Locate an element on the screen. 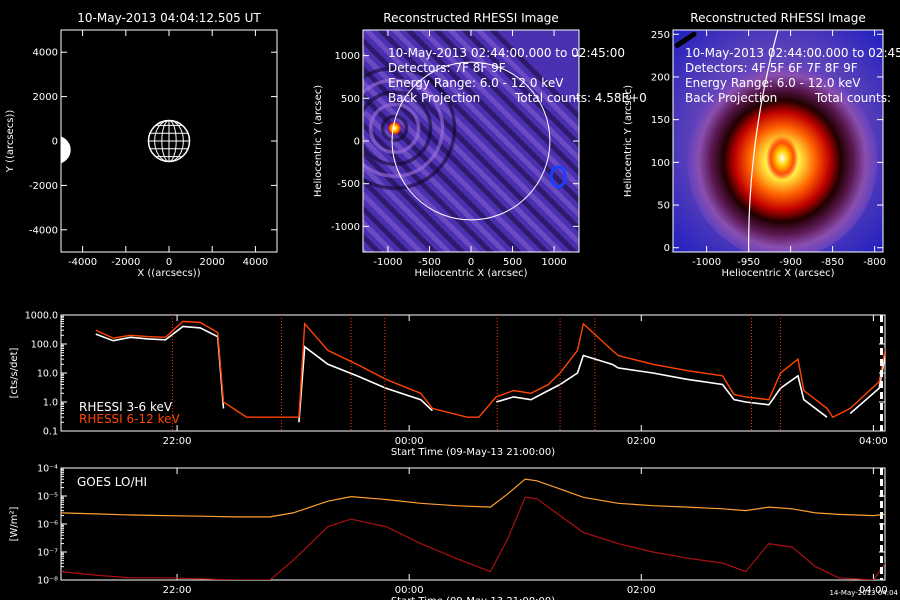 This screenshot has width=900, height=600. panel-3-annotation: Total counts: is located at coordinates (852, 98).